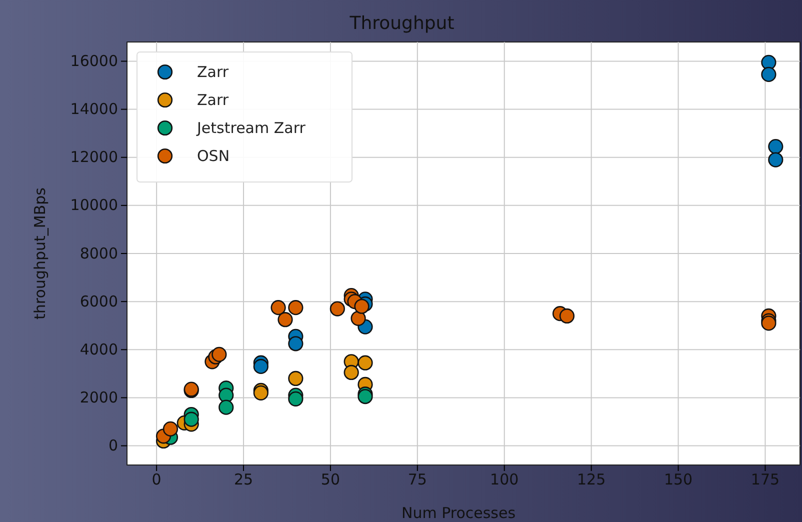 The image size is (802, 522). Describe the element at coordinates (417, 479) in the screenshot. I see `x-tick-label: 75` at that location.